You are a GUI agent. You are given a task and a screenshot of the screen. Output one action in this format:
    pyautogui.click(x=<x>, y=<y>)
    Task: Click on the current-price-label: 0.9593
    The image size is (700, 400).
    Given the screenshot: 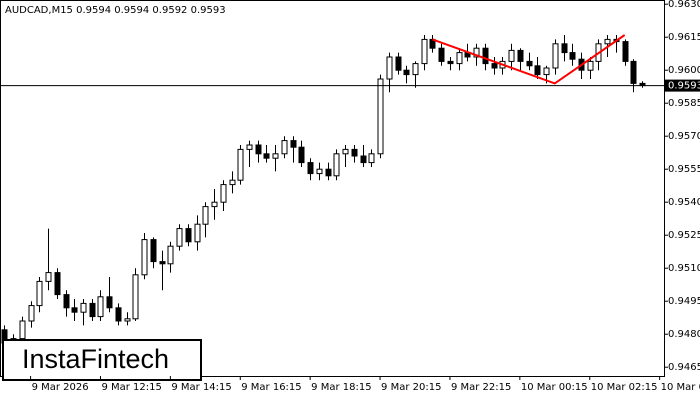 What is the action you would take?
    pyautogui.click(x=684, y=86)
    